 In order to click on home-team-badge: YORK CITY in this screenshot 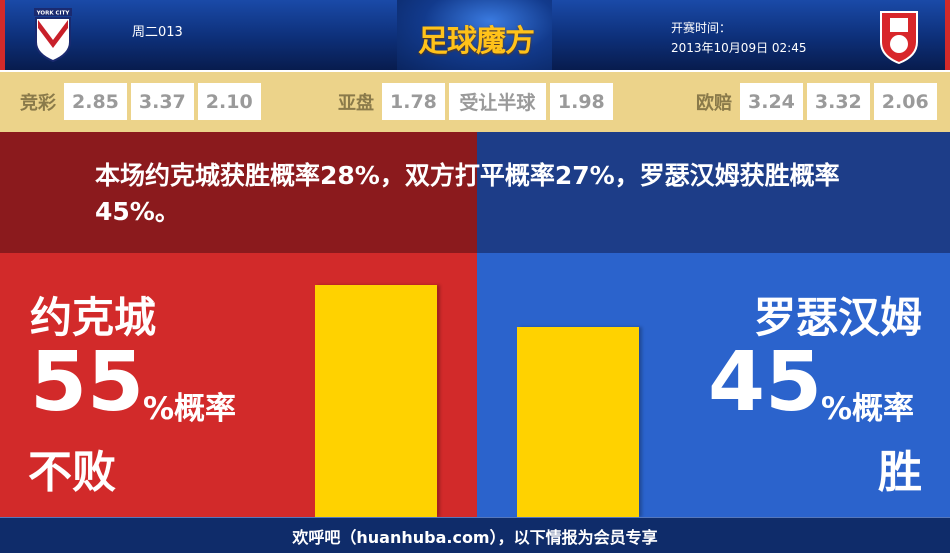, I will do `click(53, 35)`.